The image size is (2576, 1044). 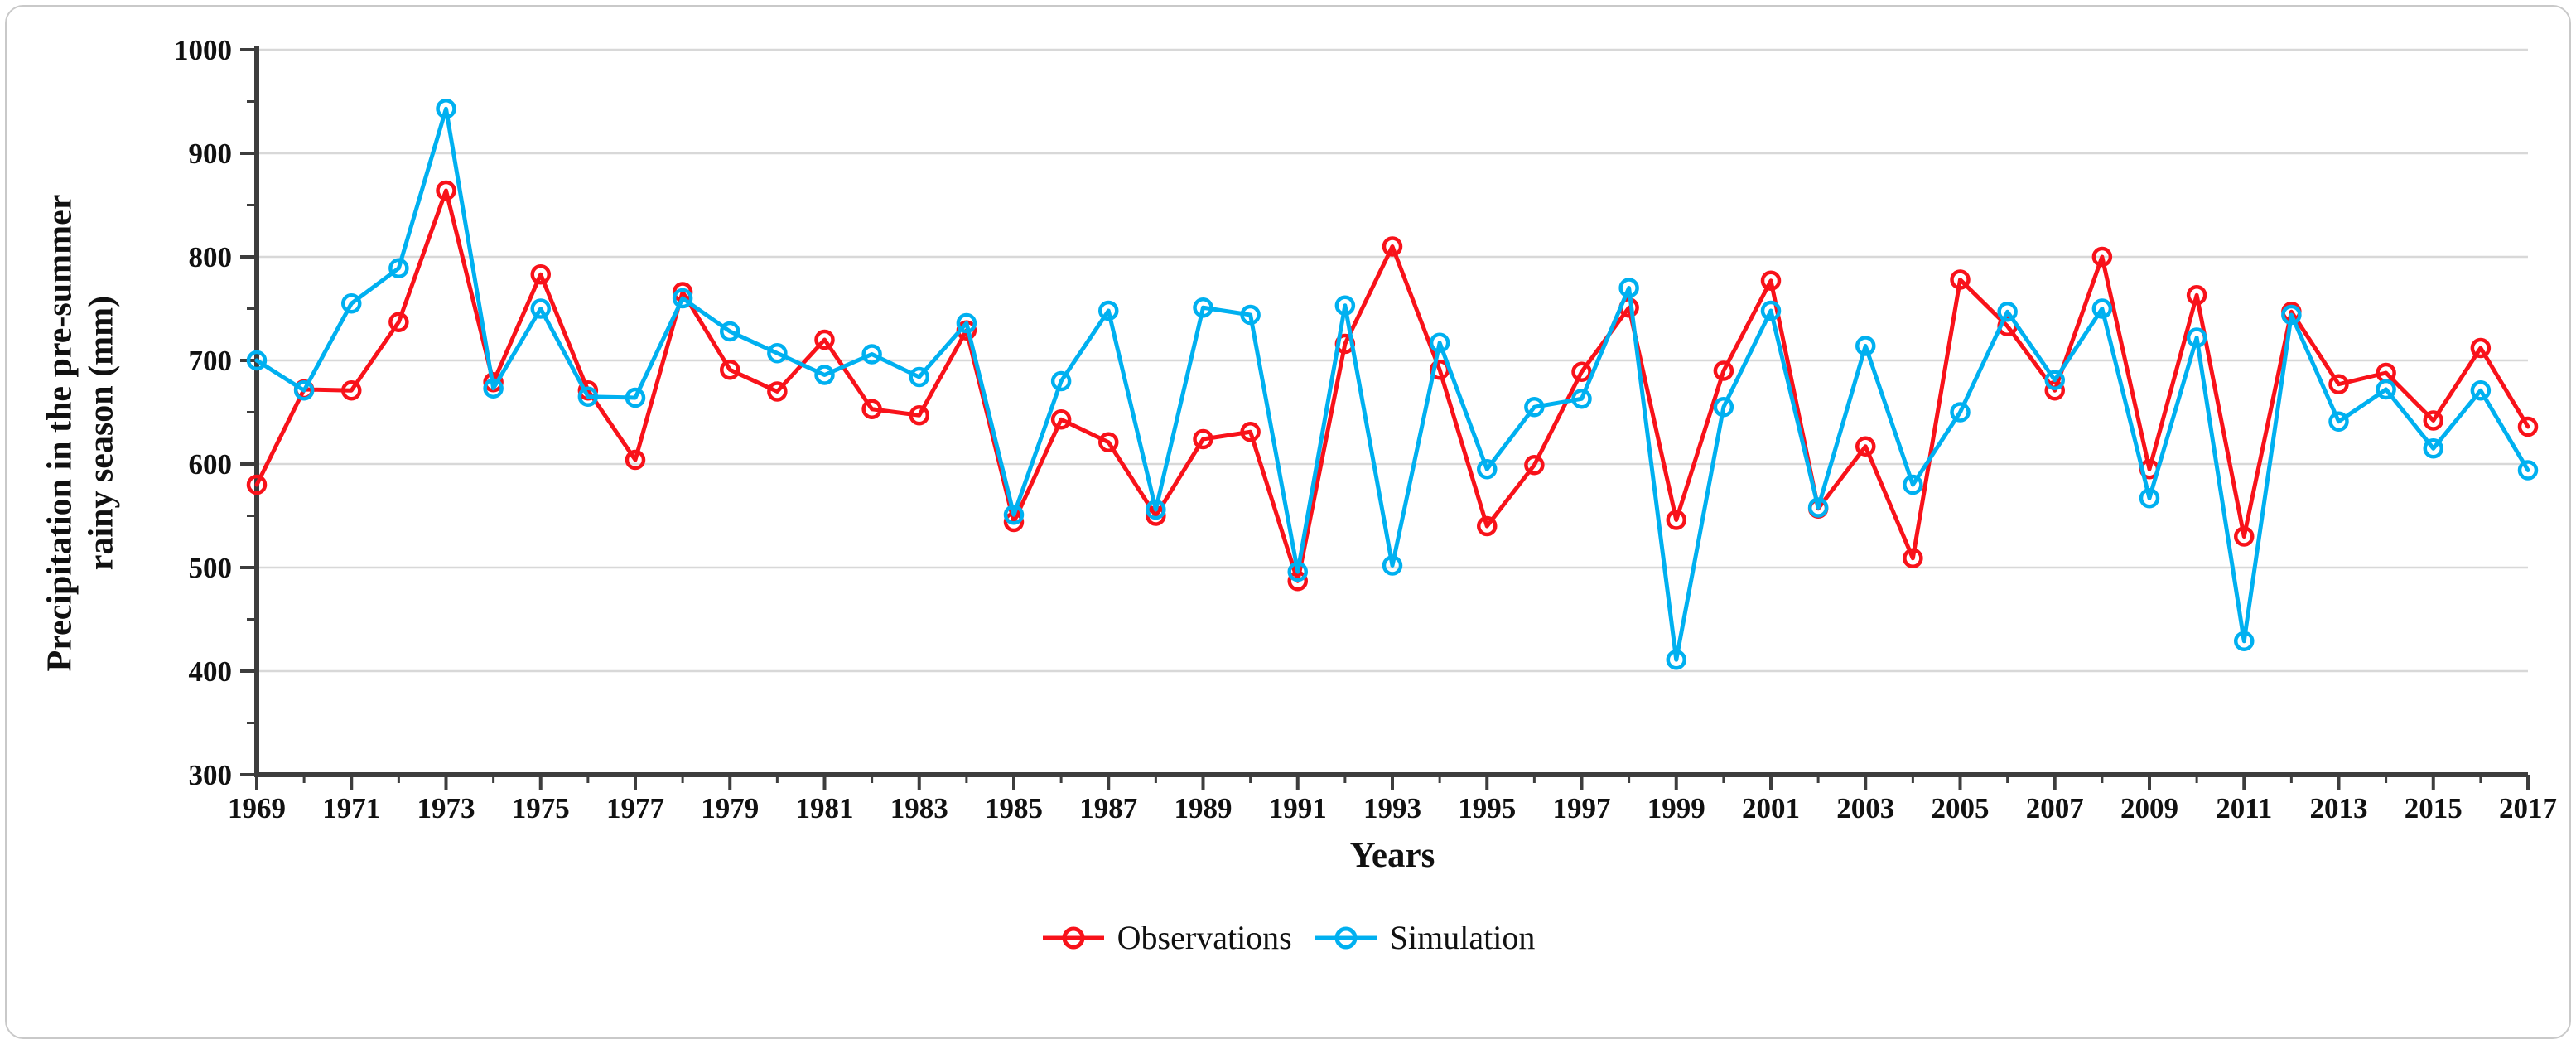 I want to click on x-tick-label: 1971, so click(x=351, y=808).